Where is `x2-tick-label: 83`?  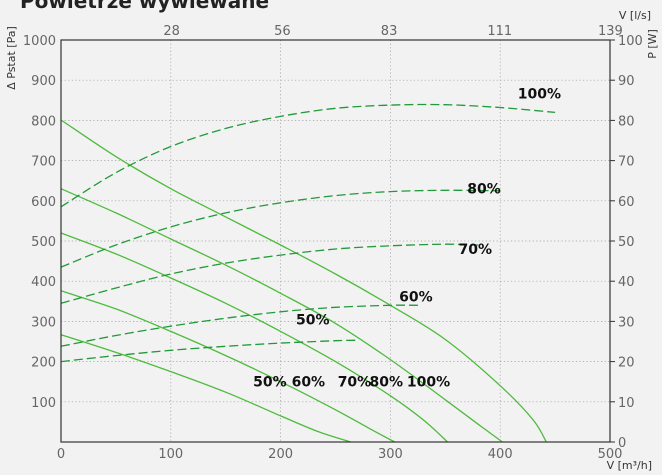 x2-tick-label: 83 is located at coordinates (389, 31).